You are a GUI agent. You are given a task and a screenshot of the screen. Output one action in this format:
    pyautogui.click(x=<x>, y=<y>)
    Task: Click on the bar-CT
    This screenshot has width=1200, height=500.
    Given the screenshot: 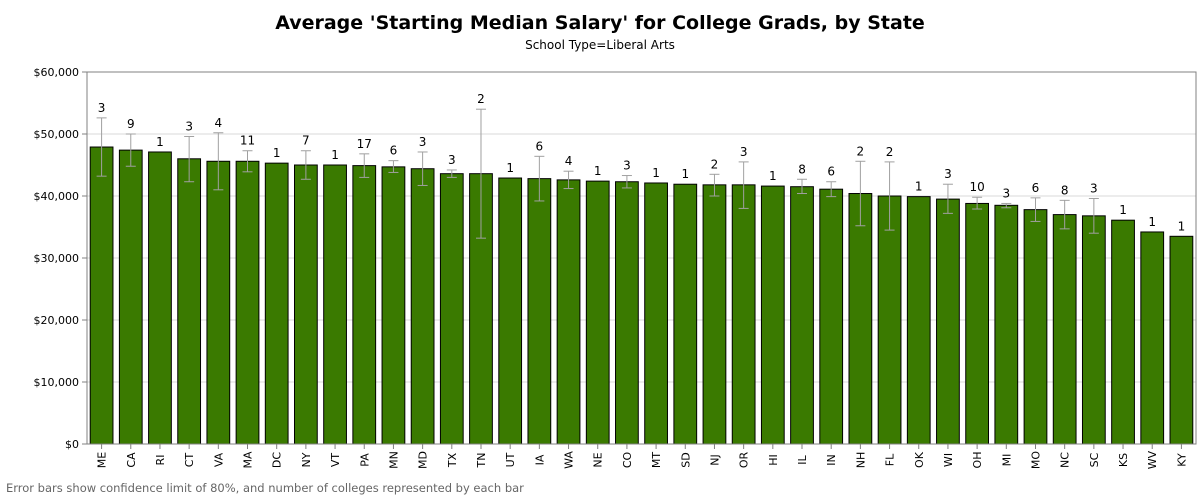 What is the action you would take?
    pyautogui.click(x=189, y=301)
    